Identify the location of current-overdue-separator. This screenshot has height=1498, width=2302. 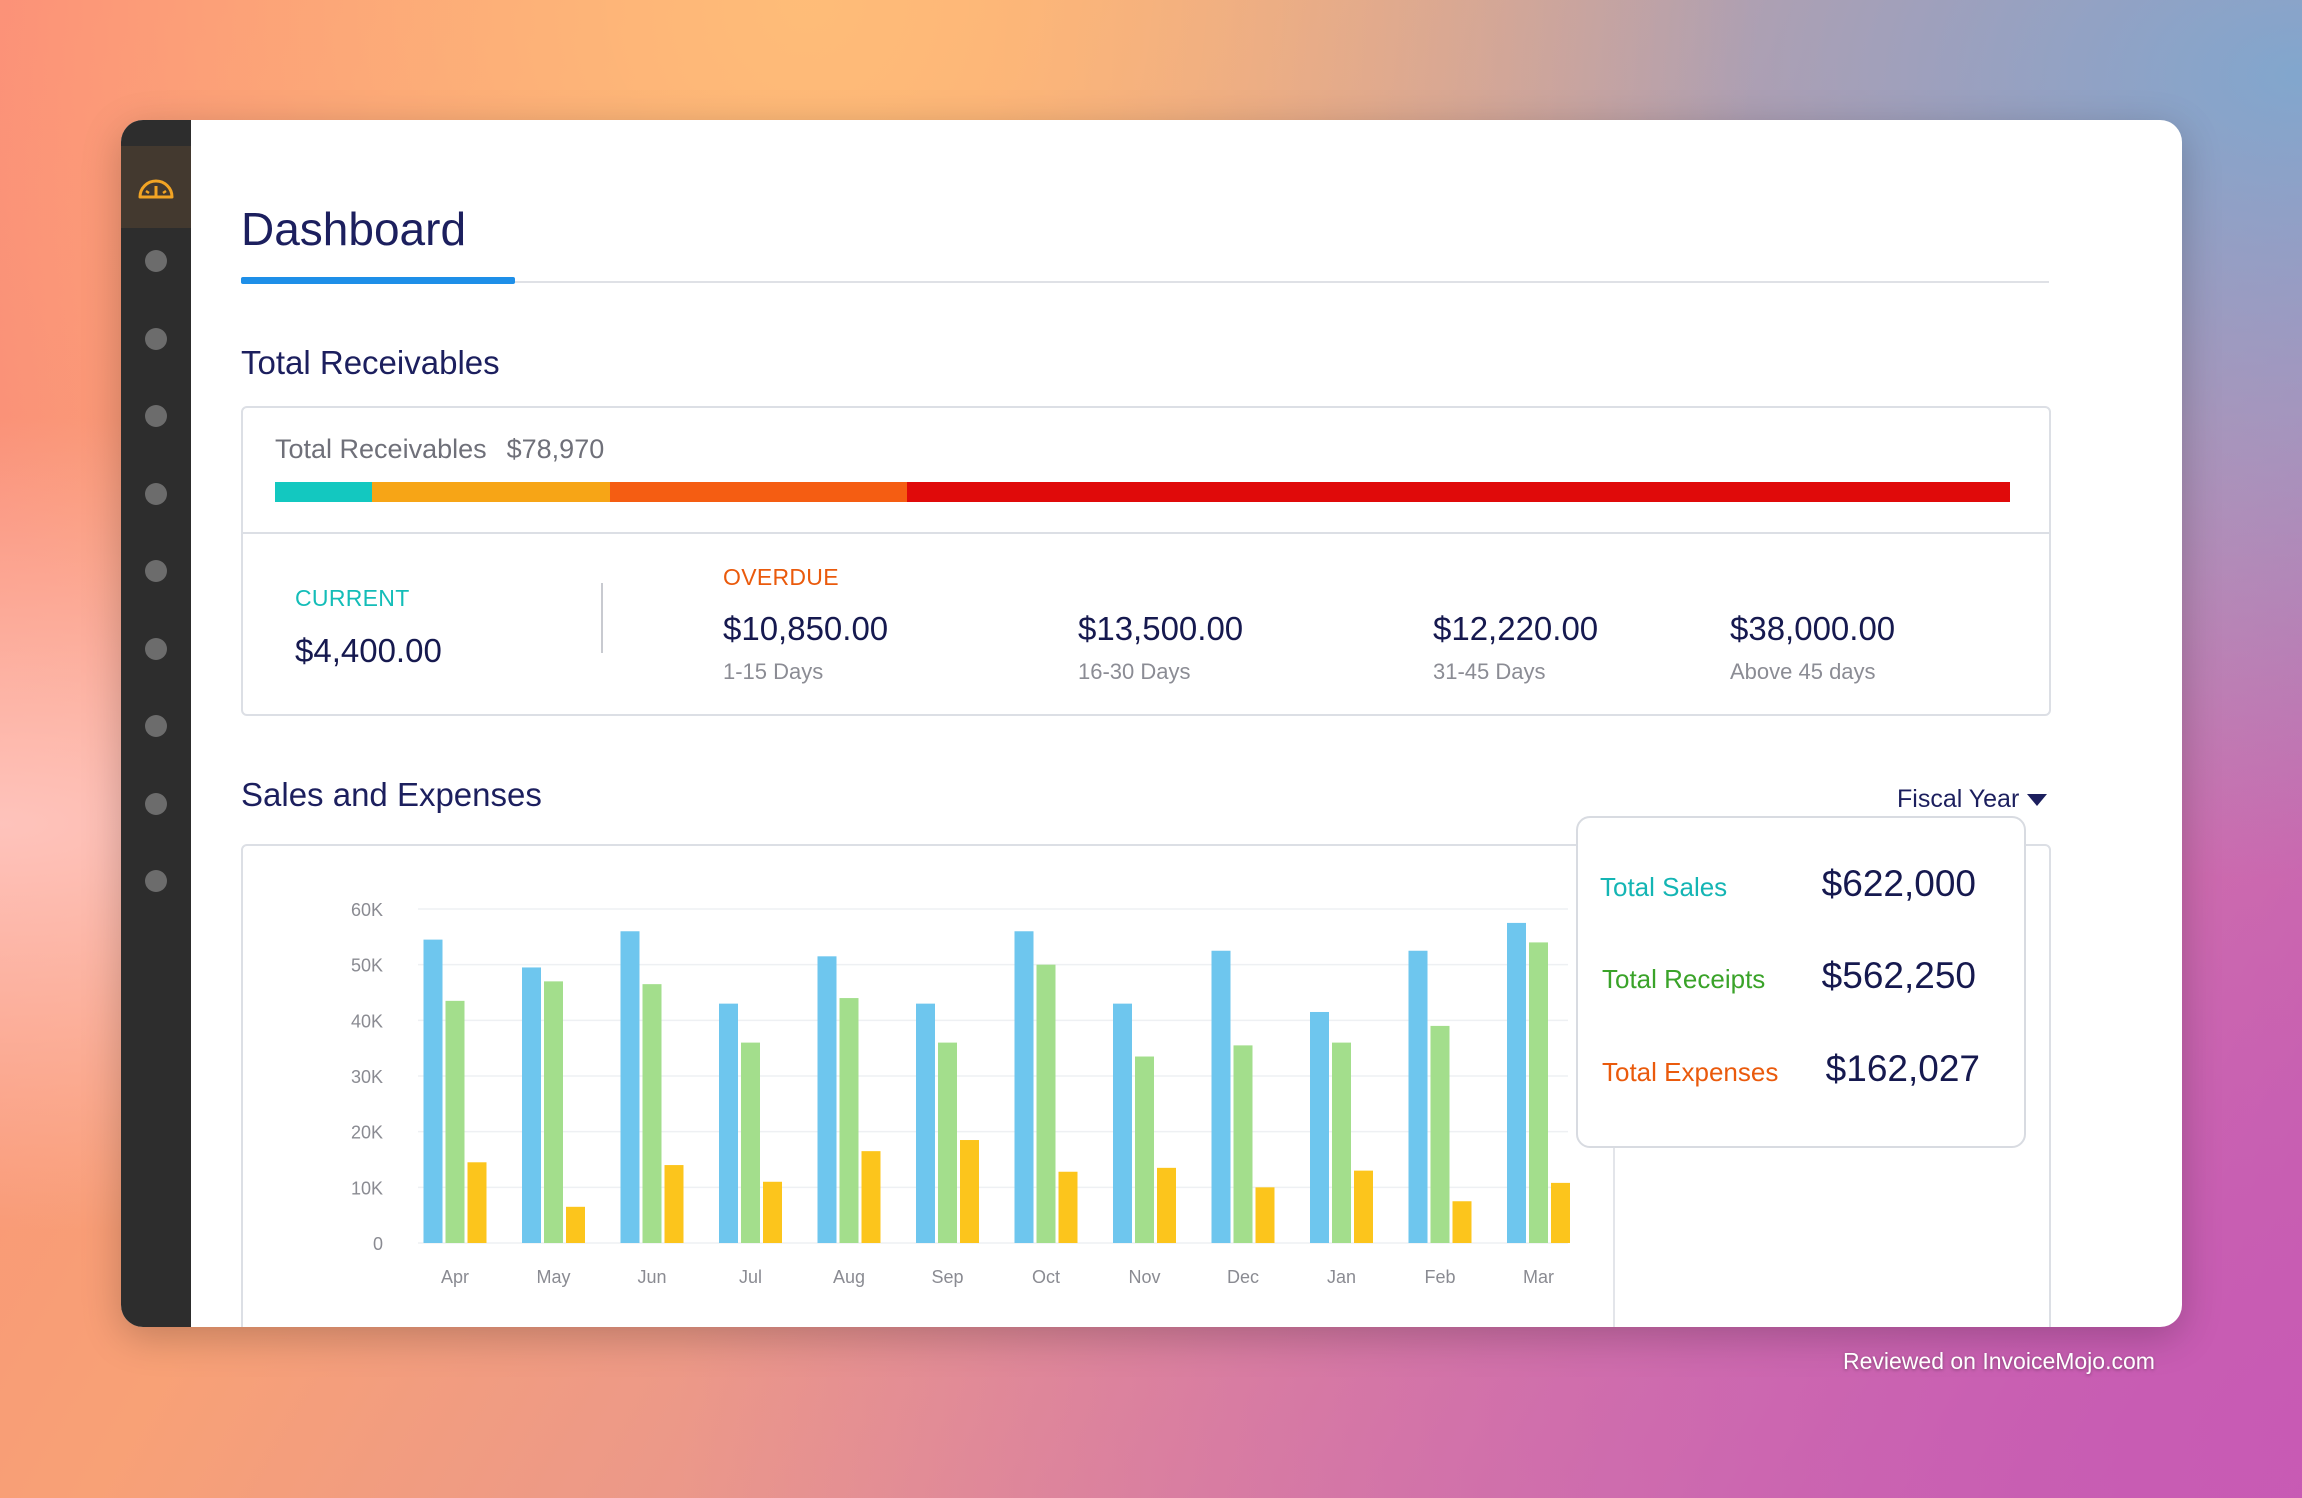
(602, 618).